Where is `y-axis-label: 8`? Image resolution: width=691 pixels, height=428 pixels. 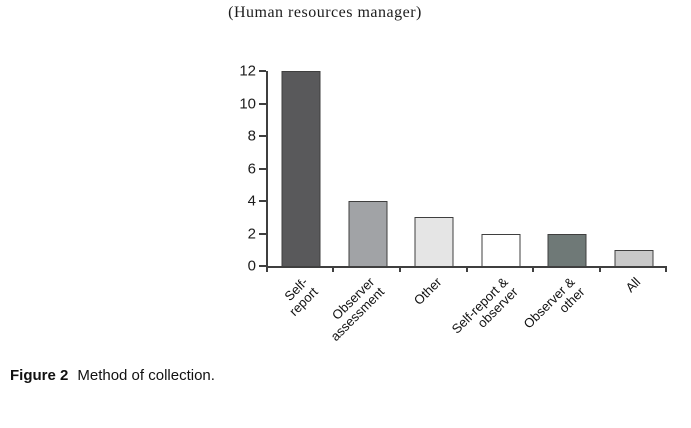
y-axis-label: 8 is located at coordinates (251, 136).